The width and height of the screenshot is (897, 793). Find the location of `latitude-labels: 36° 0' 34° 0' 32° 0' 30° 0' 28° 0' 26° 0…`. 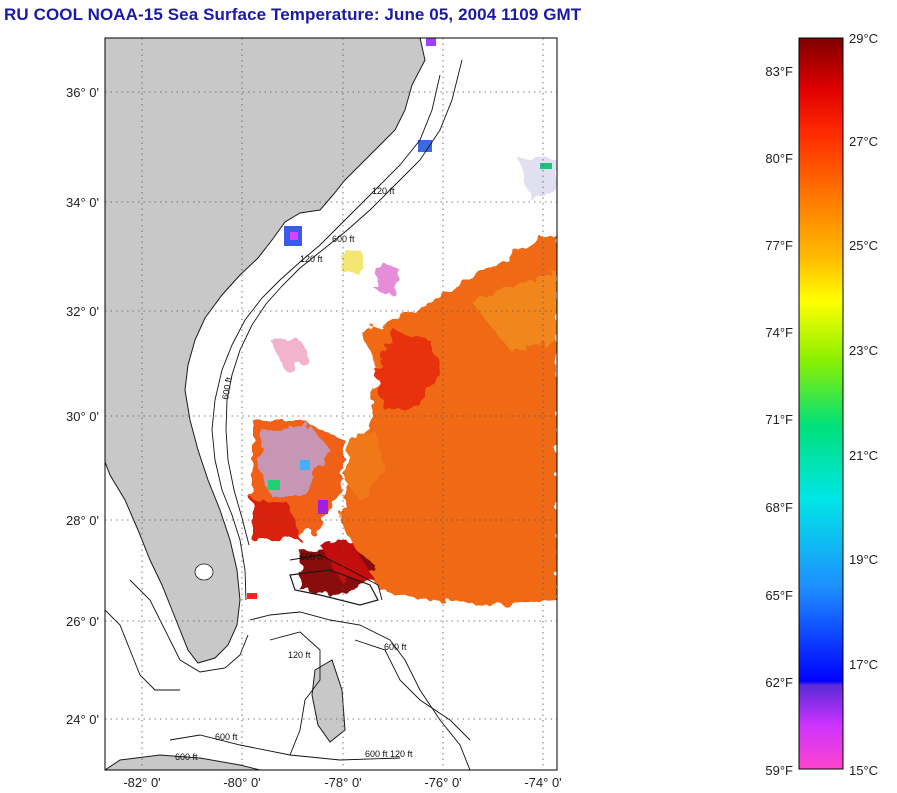

latitude-labels: 36° 0' 34° 0' 32° 0' 30° 0' 28° 0' 26° 0… is located at coordinates (82, 406).